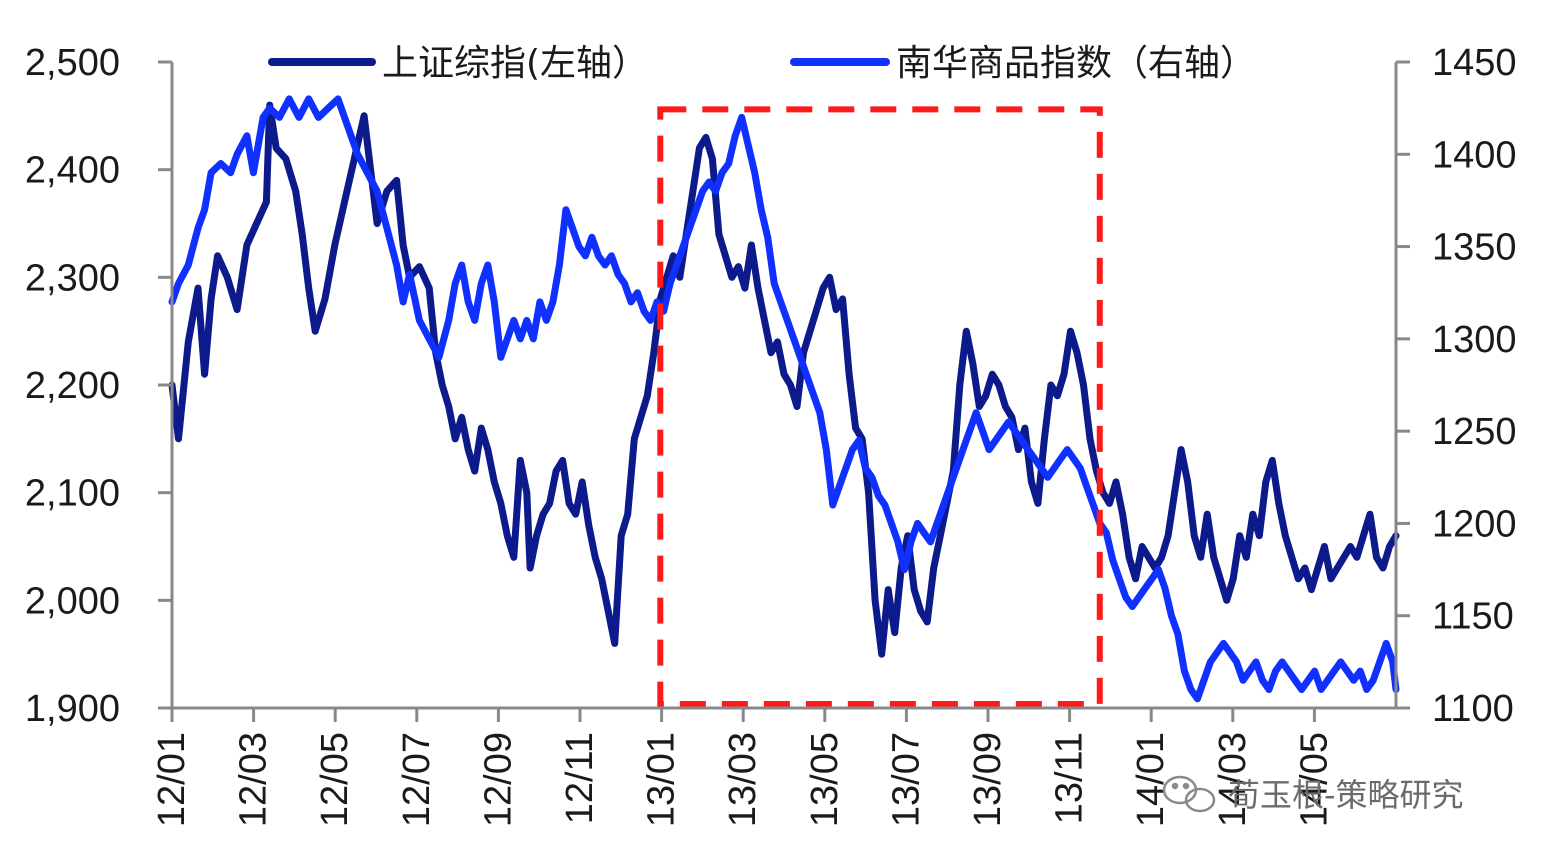  I want to click on left-tick-label: 2,300, so click(72, 278).